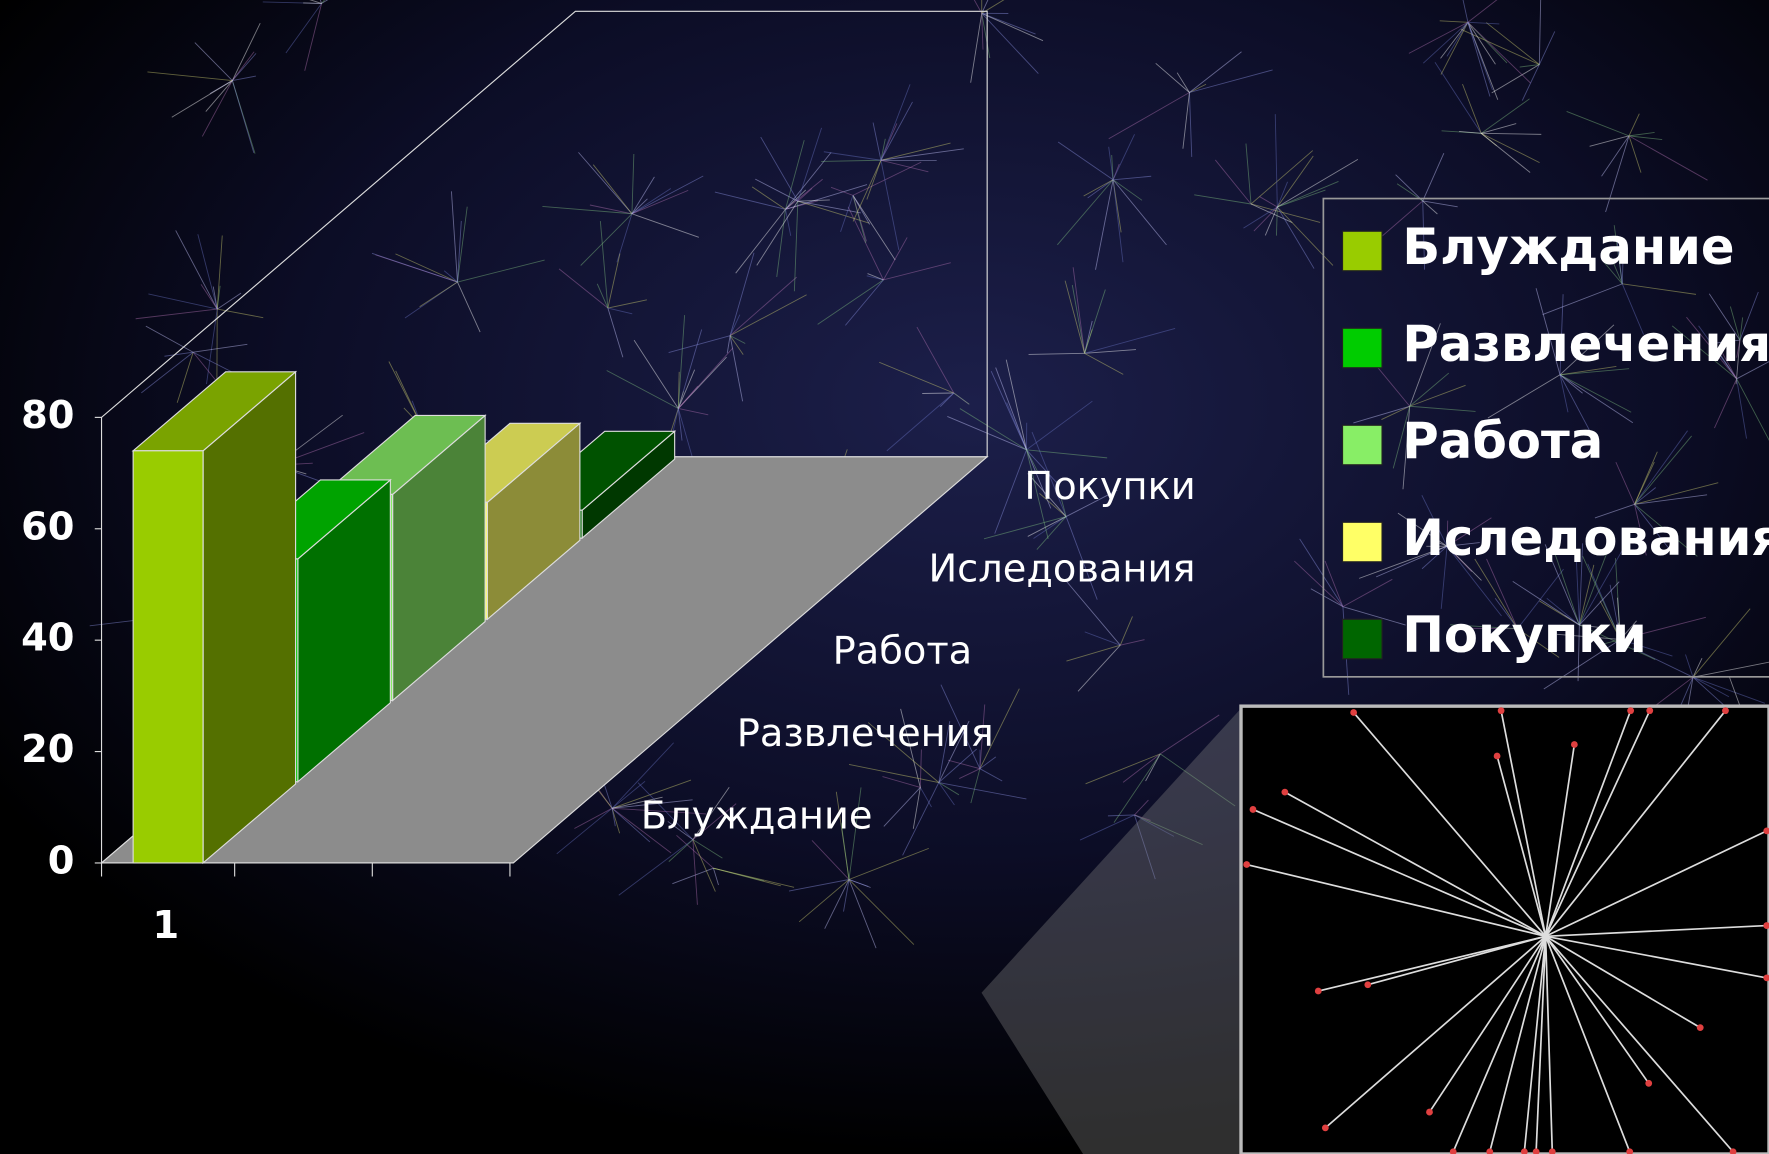 The image size is (1769, 1154). I want to click on legend-label: Покупки, so click(1524, 635).